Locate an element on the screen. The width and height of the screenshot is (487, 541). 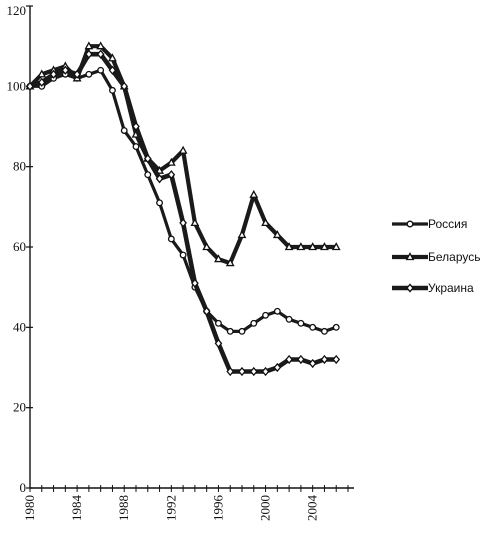
x-tick-label: 1984 is located at coordinates (76, 508).